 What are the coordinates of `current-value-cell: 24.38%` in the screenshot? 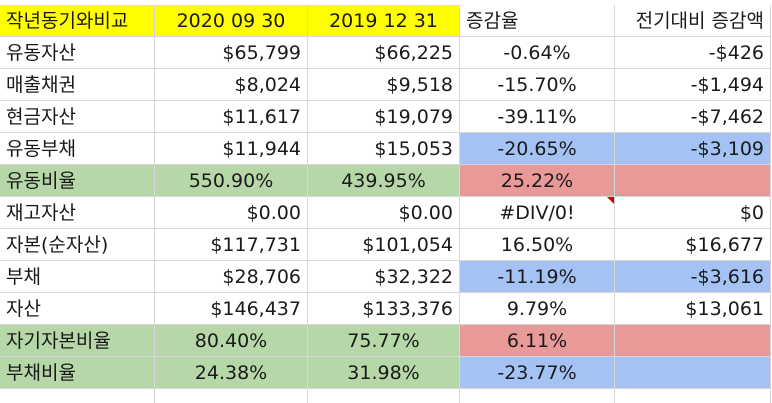 It's located at (231, 373).